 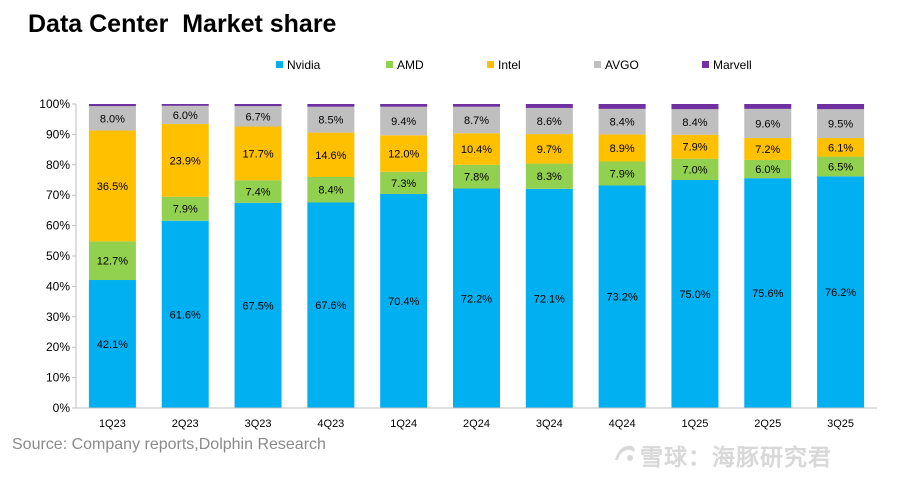 I want to click on legend-swatch-nvidia, so click(x=279, y=64).